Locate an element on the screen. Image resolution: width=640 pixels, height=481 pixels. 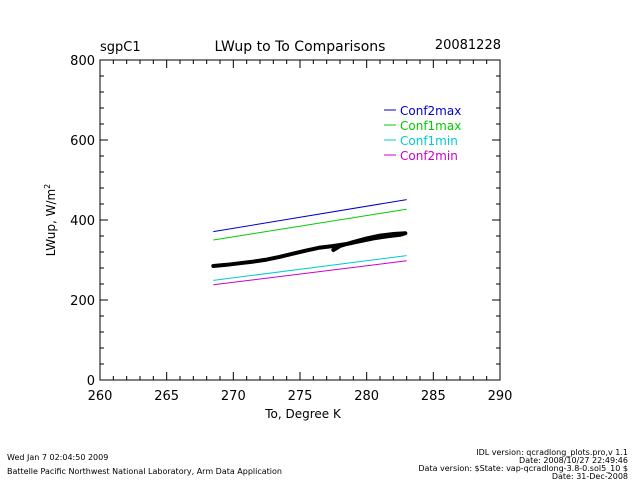
observation-band is located at coordinates (309, 249).